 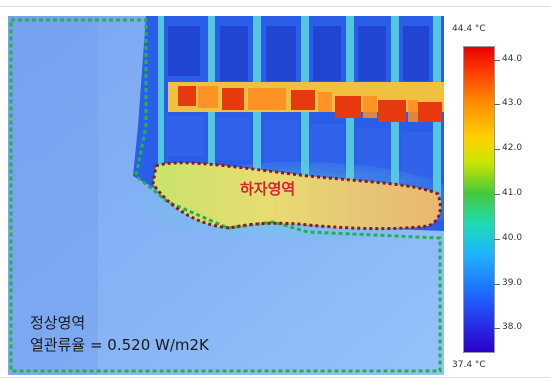 What do you see at coordinates (119, 345) in the screenshot?
I see `heat-transmittance-text: 열관류율 = 0.520 W/m2K` at bounding box center [119, 345].